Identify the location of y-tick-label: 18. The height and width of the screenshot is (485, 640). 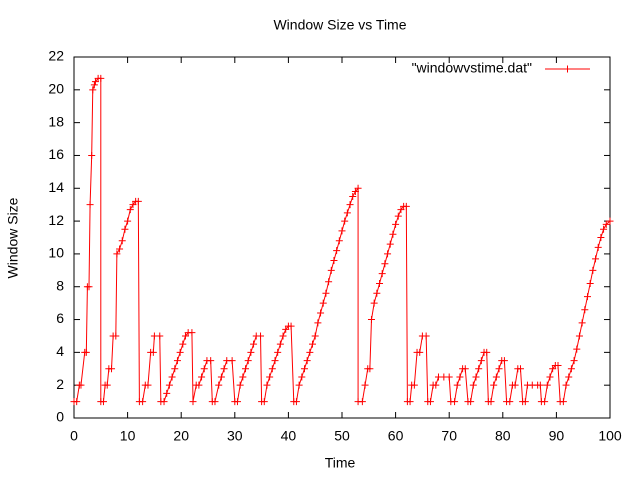
(56, 121).